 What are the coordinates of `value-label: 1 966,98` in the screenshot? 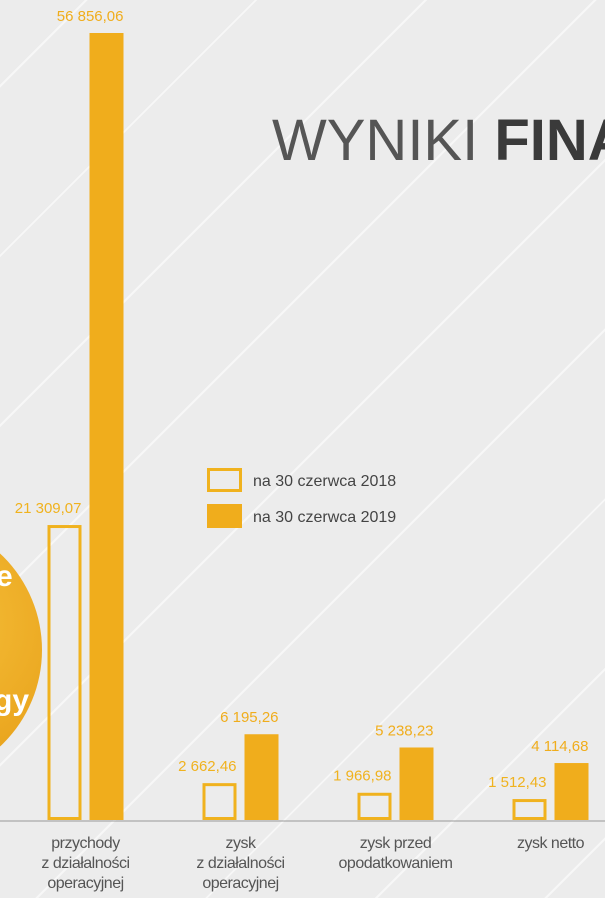 It's located at (362, 776).